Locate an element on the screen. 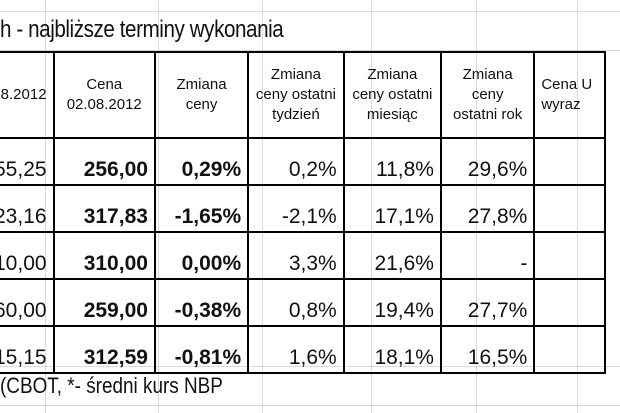 This screenshot has width=620, height=413. table-cell: 256,00 is located at coordinates (104, 161).